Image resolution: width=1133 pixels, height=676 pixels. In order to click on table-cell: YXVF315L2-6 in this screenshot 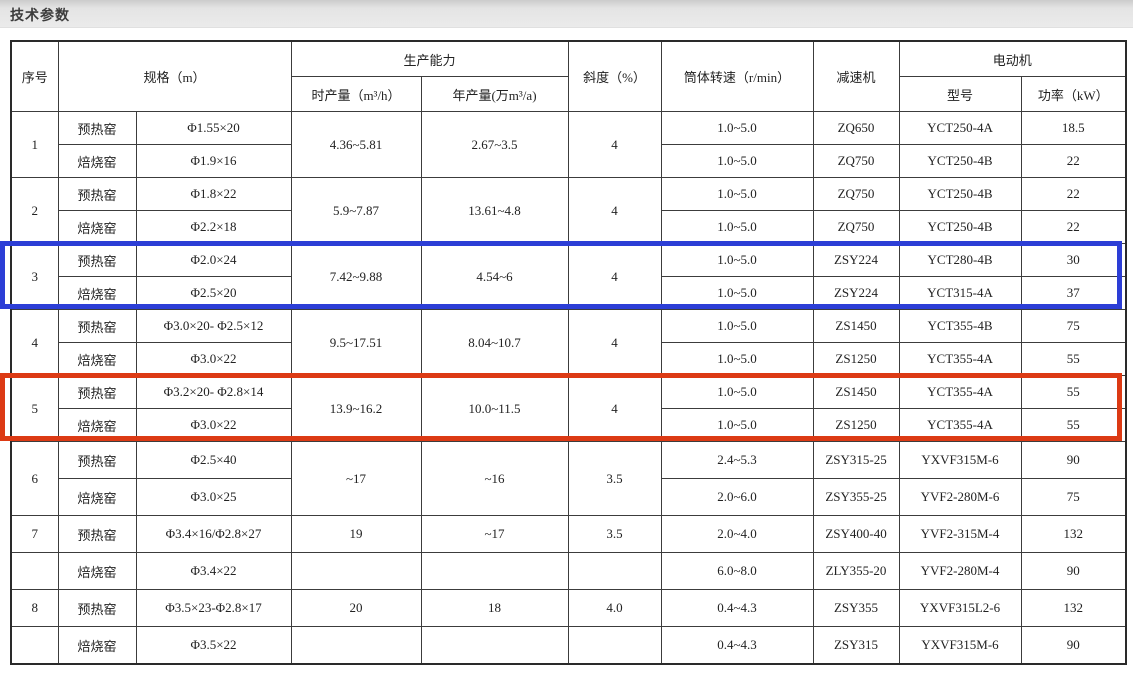, I will do `click(960, 608)`.